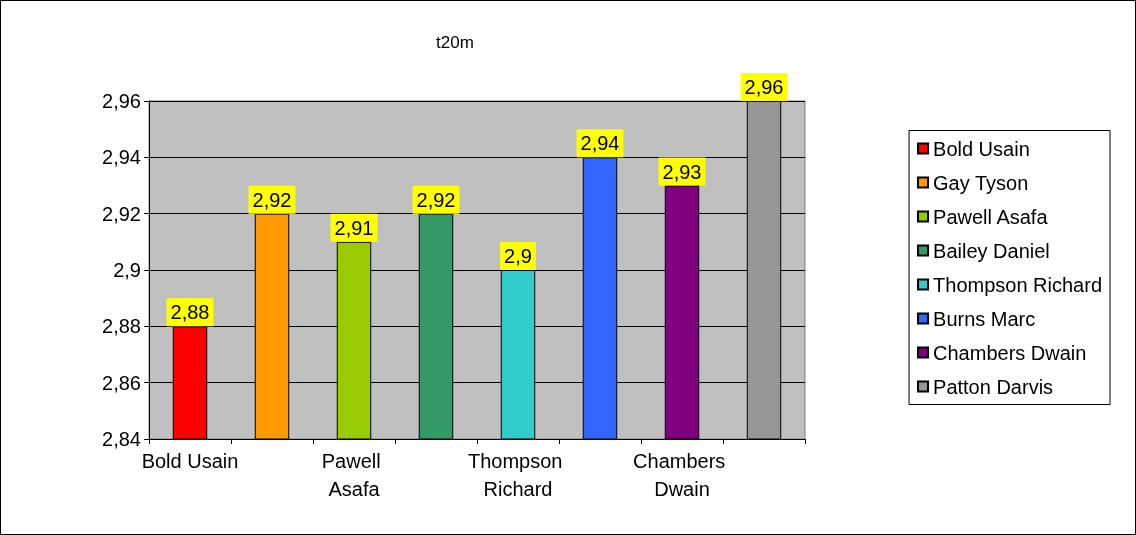 Image resolution: width=1136 pixels, height=535 pixels. Describe the element at coordinates (1017, 284) in the screenshot. I see `legend-label: Thompson Richard` at that location.